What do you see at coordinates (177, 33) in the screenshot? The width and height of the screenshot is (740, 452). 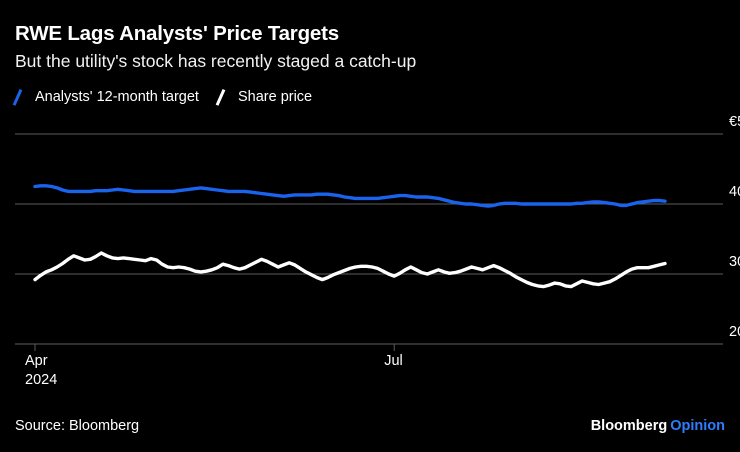 I see `page-title: RWE Lags Analysts' Price Targets` at bounding box center [177, 33].